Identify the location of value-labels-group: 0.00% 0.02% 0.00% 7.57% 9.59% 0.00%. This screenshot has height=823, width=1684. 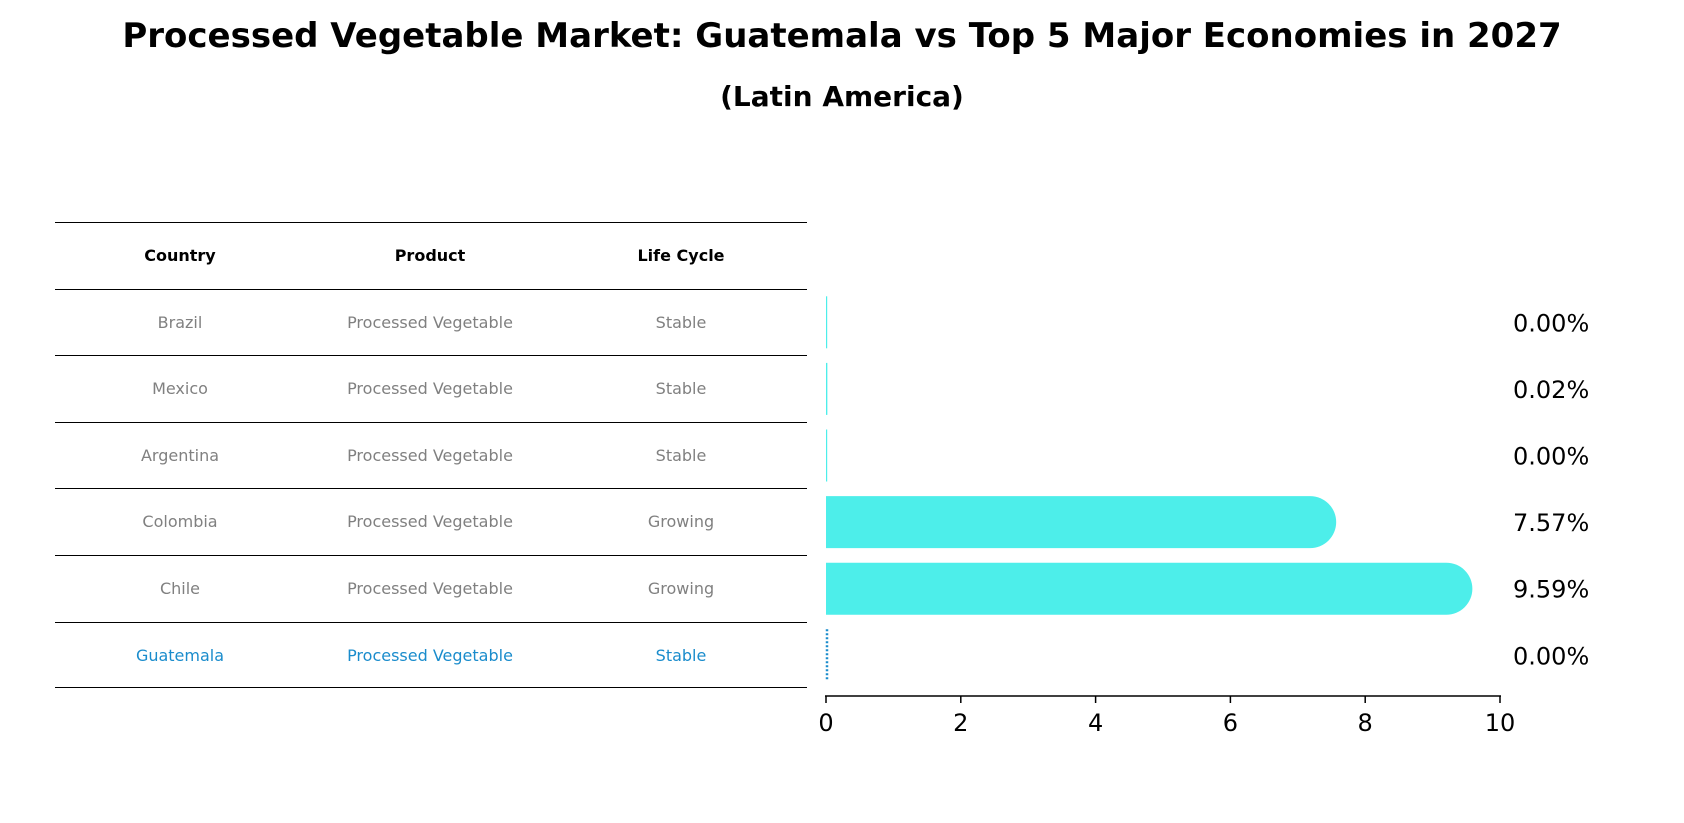
(1551, 489).